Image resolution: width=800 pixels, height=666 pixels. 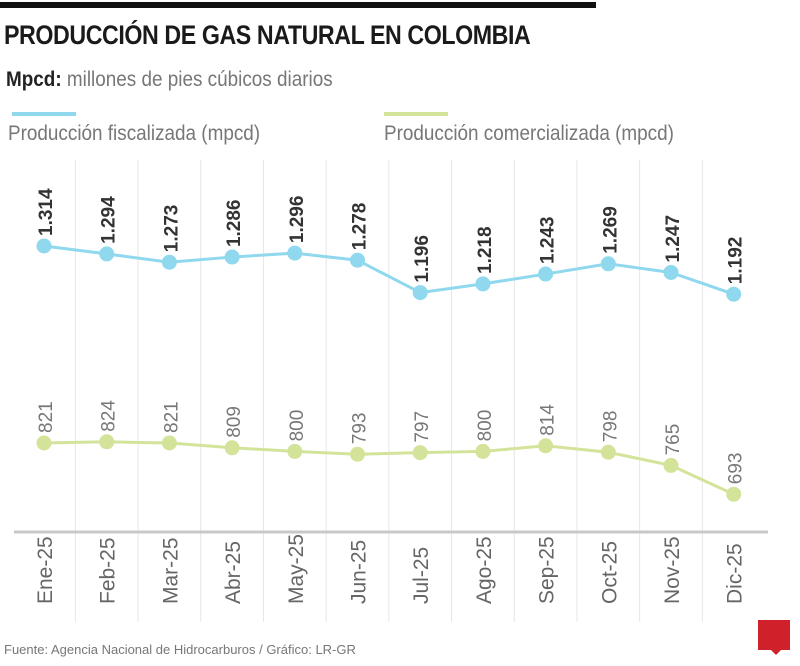 What do you see at coordinates (298, 5) in the screenshot?
I see `top-rule` at bounding box center [298, 5].